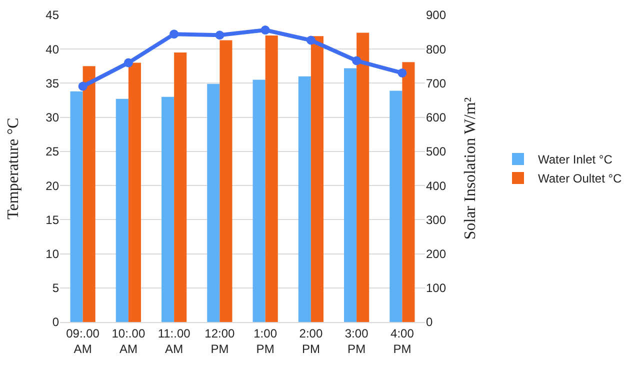 The height and width of the screenshot is (372, 640). Describe the element at coordinates (56, 288) in the screenshot. I see `y-tick-label: 5` at that location.